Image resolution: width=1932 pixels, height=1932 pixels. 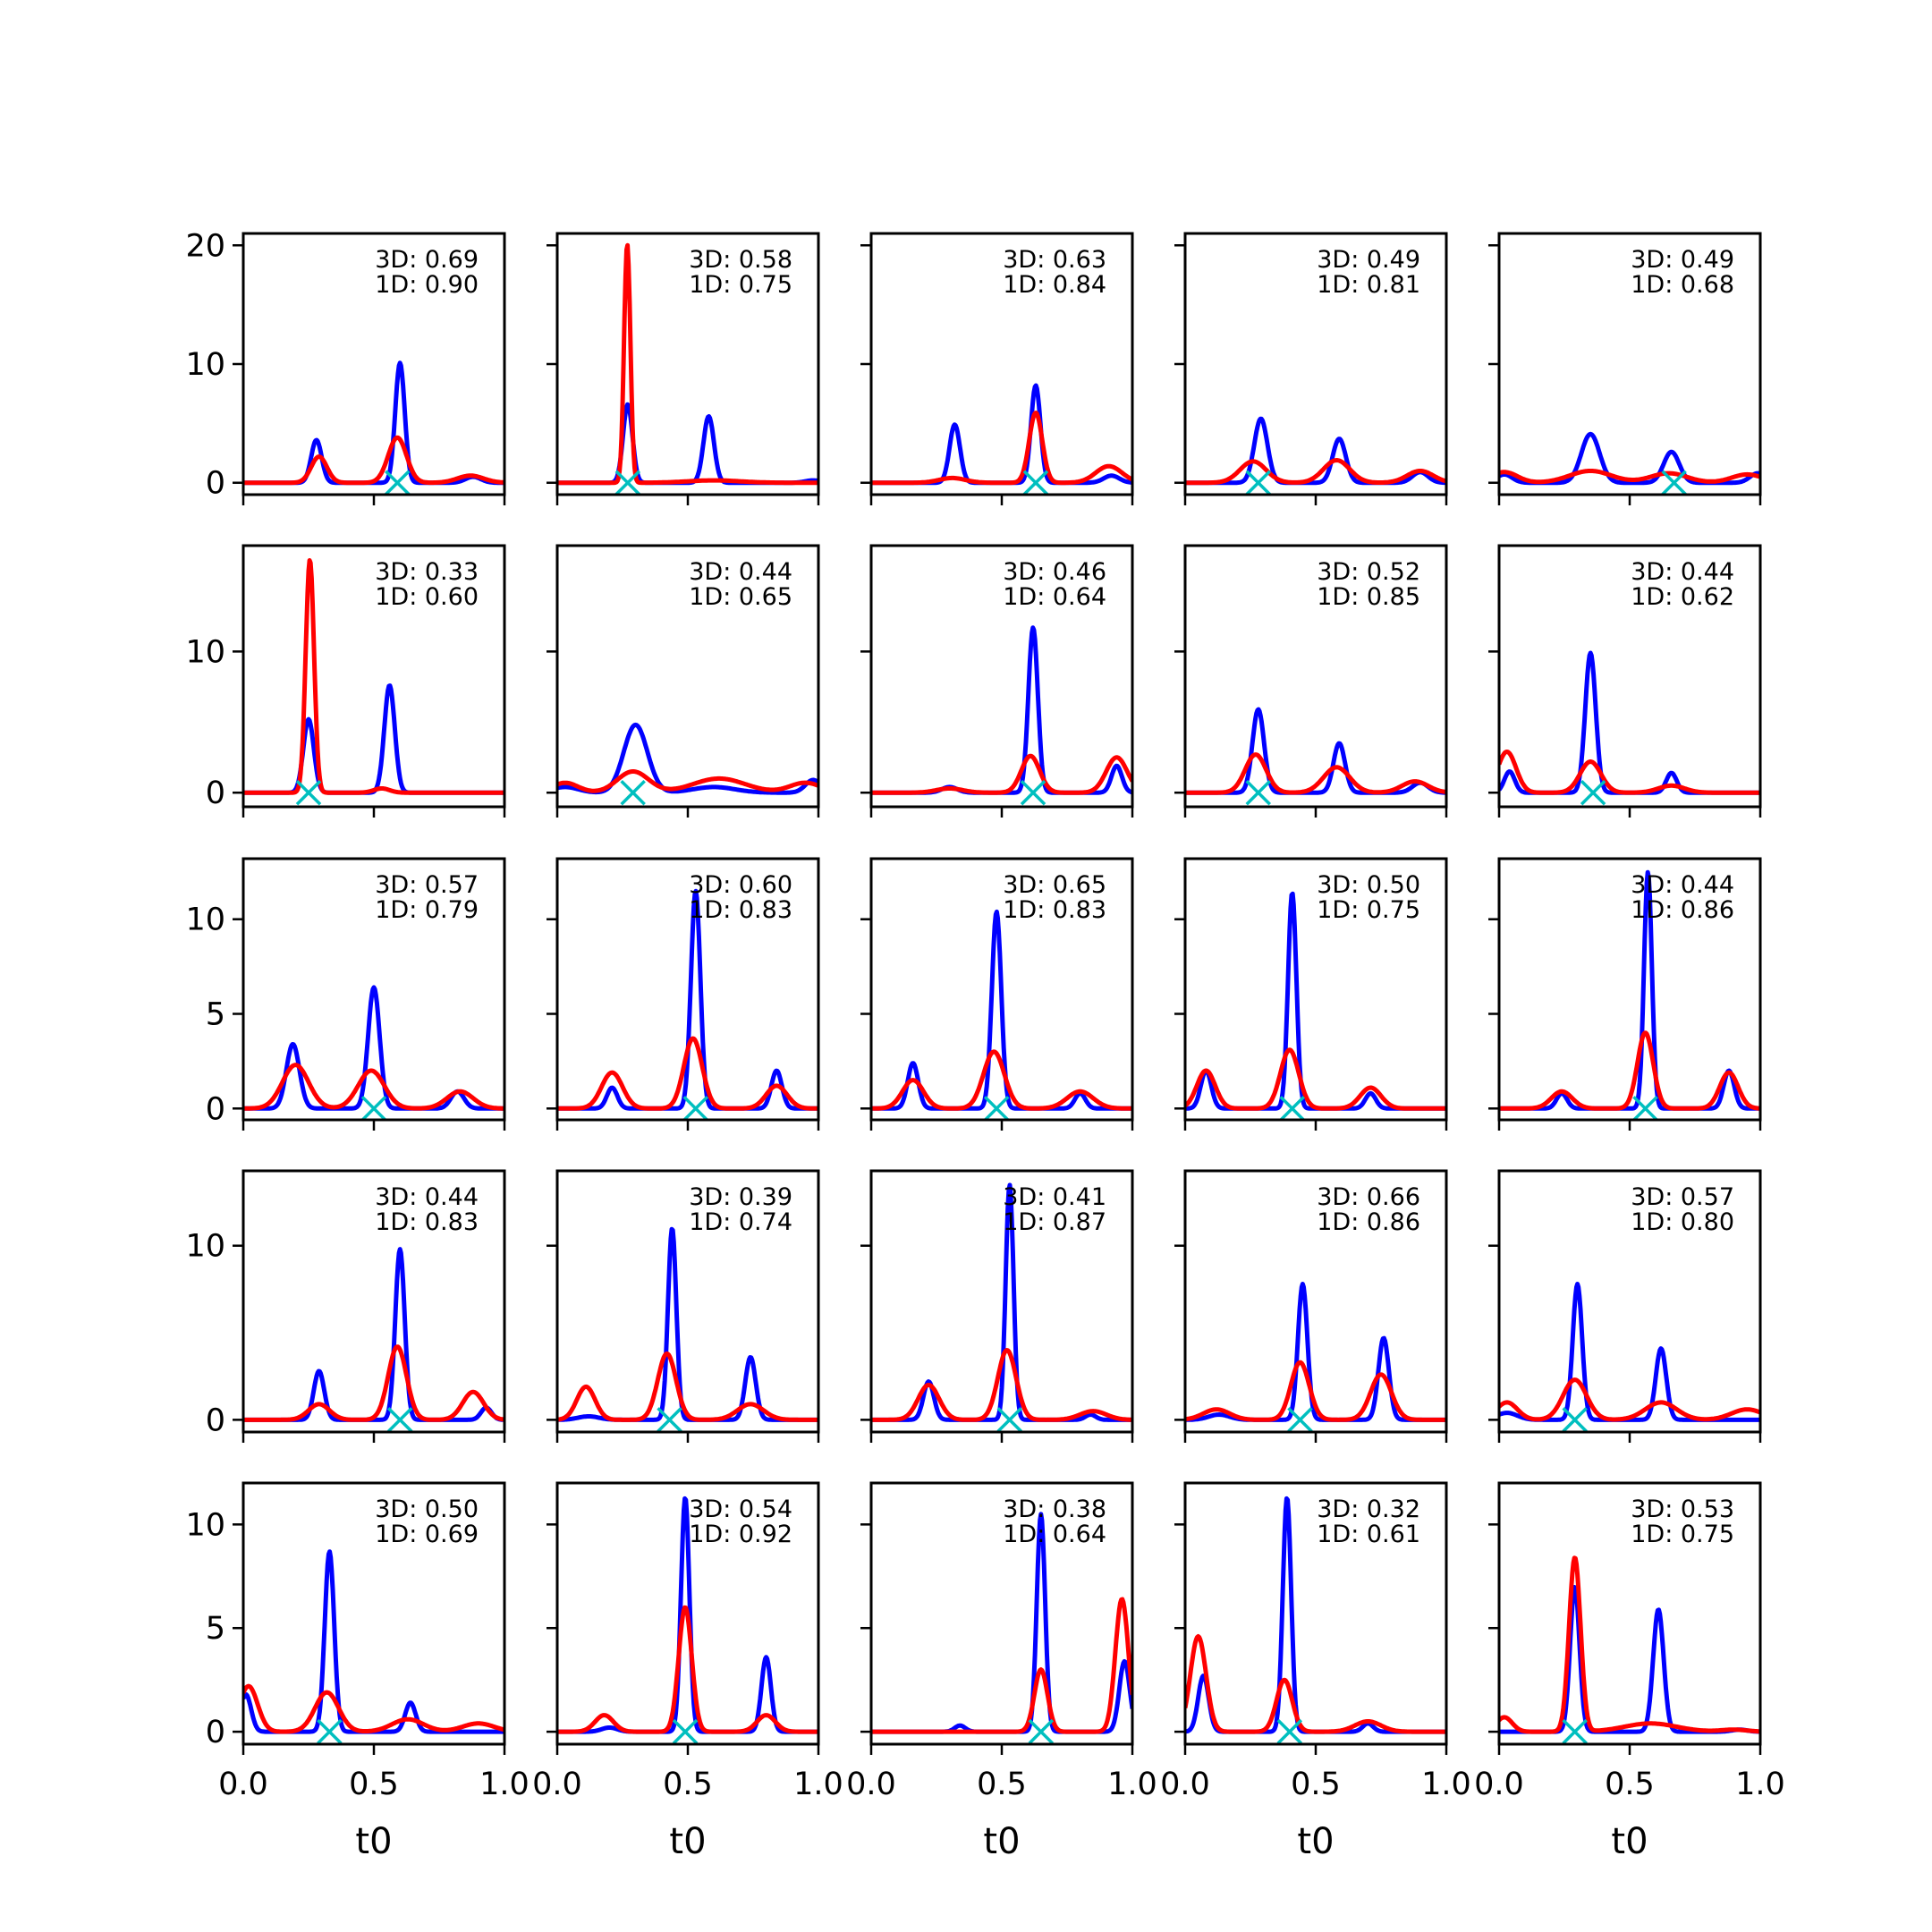 What do you see at coordinates (1368, 1534) in the screenshot?
I see `score-1d-label: 1D: 0.61` at bounding box center [1368, 1534].